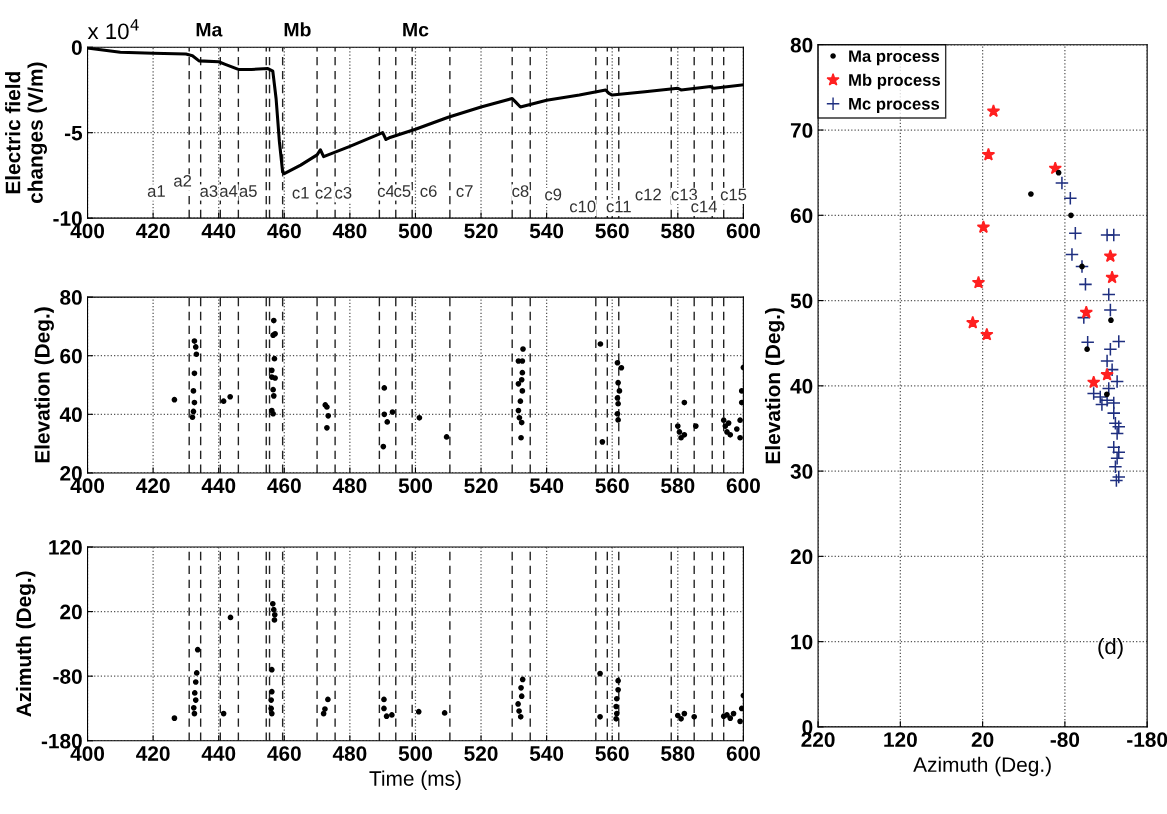 The image size is (1167, 814). Describe the element at coordinates (801, 301) in the screenshot. I see `y-tick-label: 50` at that location.